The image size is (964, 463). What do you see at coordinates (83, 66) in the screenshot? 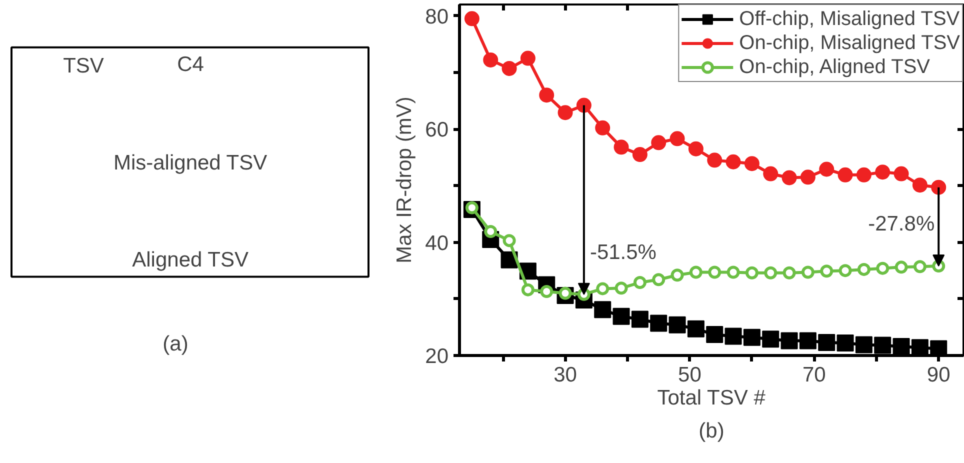
I see `text: TSV` at bounding box center [83, 66].